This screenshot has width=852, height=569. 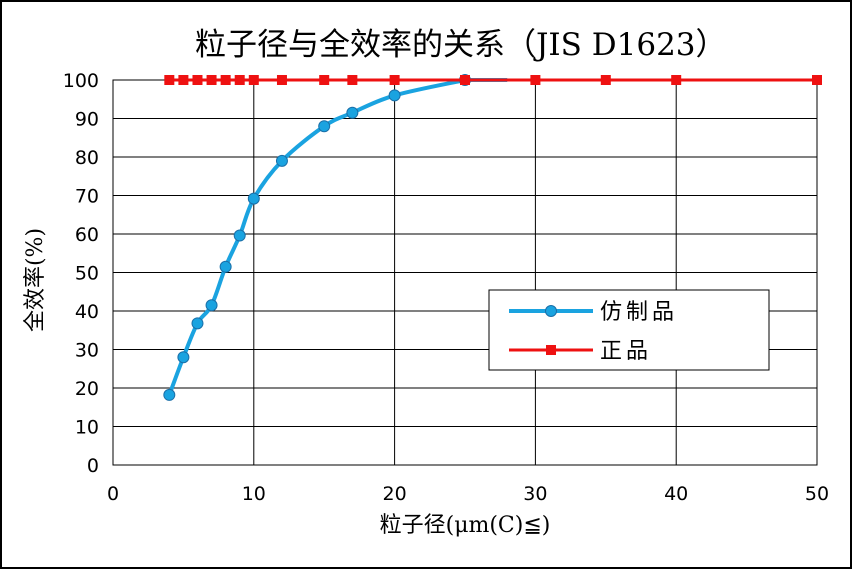 I want to click on x-tick-label: 50, so click(x=817, y=494).